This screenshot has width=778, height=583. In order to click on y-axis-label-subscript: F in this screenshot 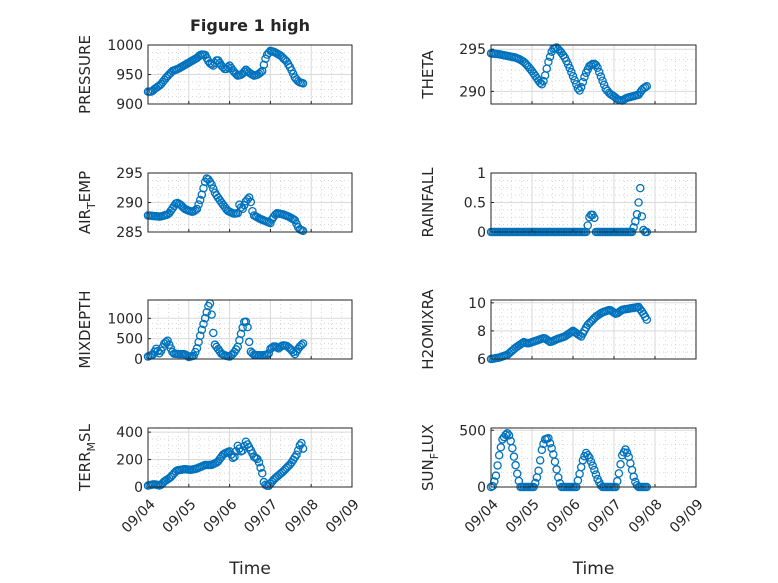, I will do `click(434, 456)`.